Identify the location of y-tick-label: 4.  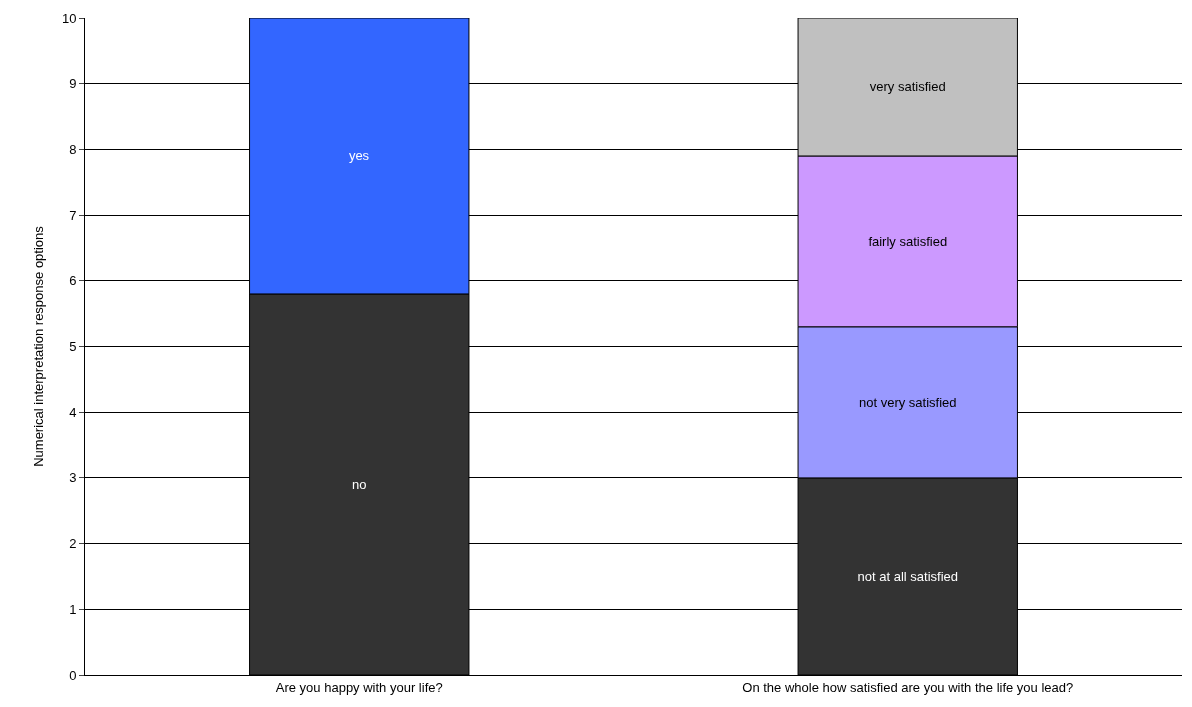
(73, 412).